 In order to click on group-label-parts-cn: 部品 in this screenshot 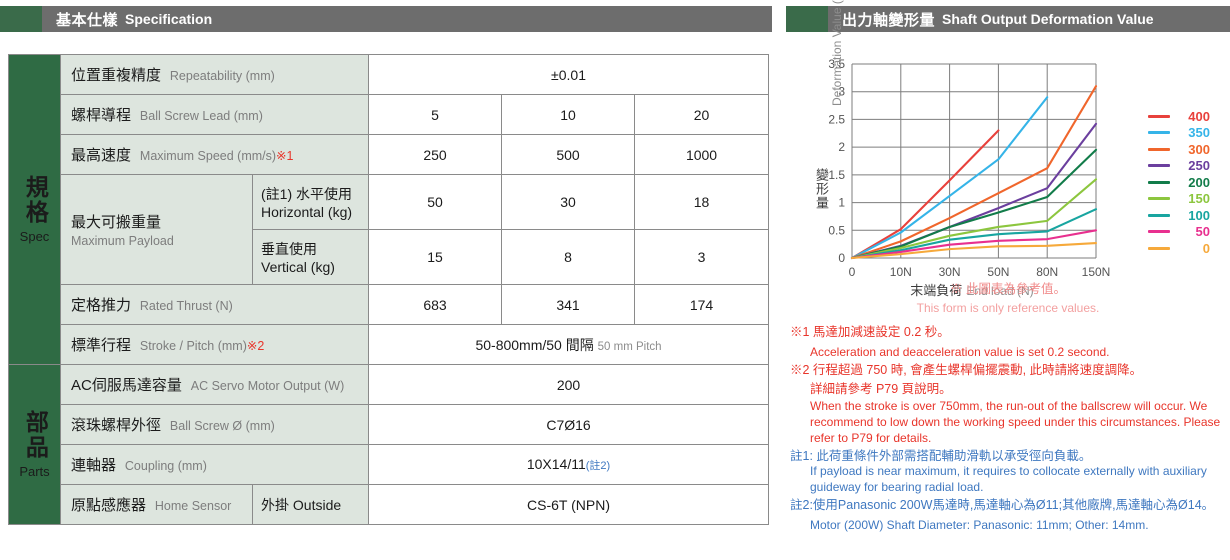, I will do `click(35, 435)`.